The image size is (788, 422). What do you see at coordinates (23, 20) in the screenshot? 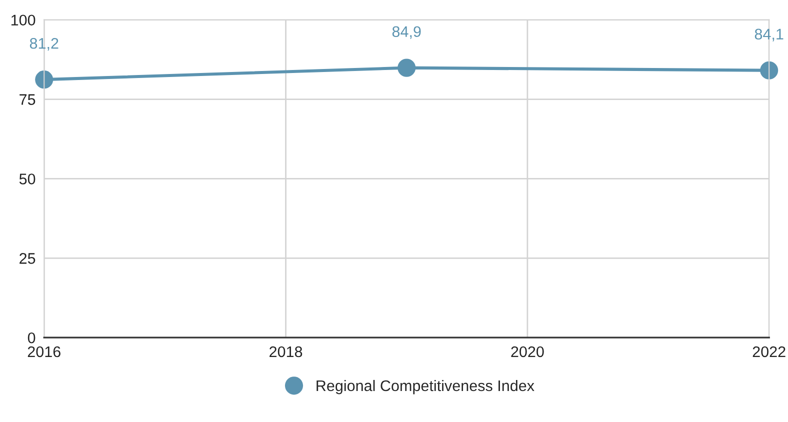
I see `y-tick-label: 100` at bounding box center [23, 20].